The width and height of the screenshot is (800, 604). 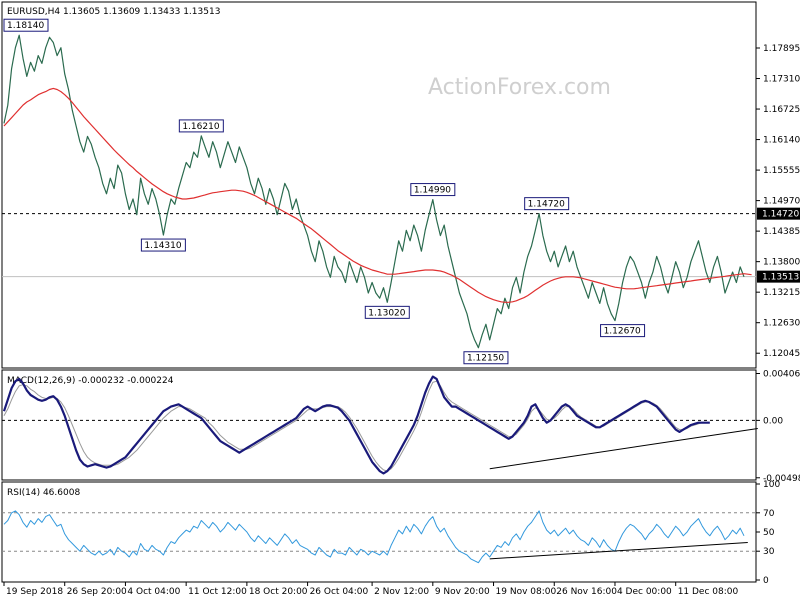 I want to click on rsi-series-line, so click(x=374, y=537).